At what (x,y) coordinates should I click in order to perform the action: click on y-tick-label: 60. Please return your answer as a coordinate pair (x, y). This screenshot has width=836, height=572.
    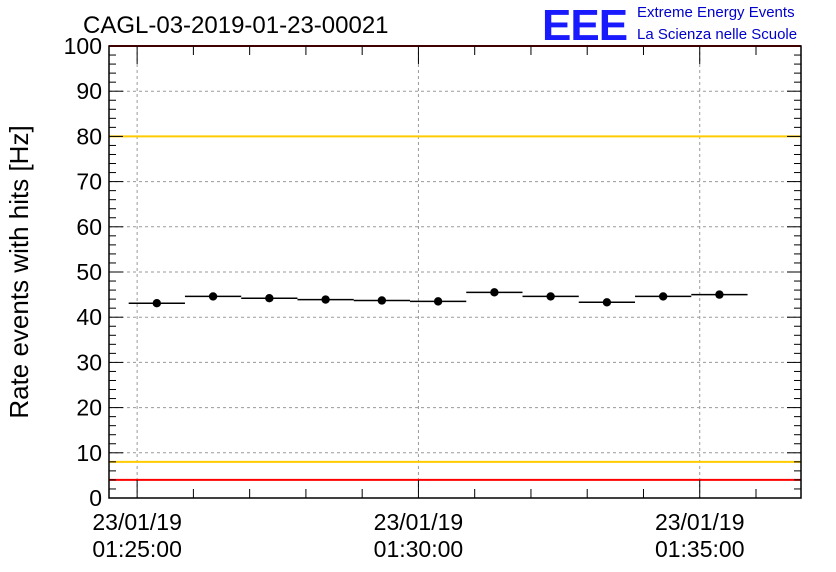
    Looking at the image, I should click on (89, 227).